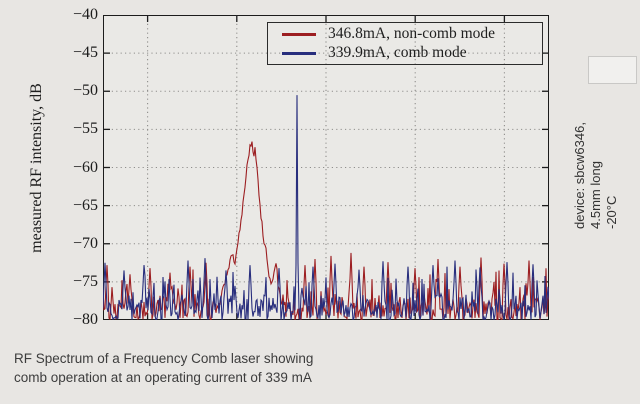 The image size is (640, 404). I want to click on y-axis-tick-label: −40, so click(85, 14).